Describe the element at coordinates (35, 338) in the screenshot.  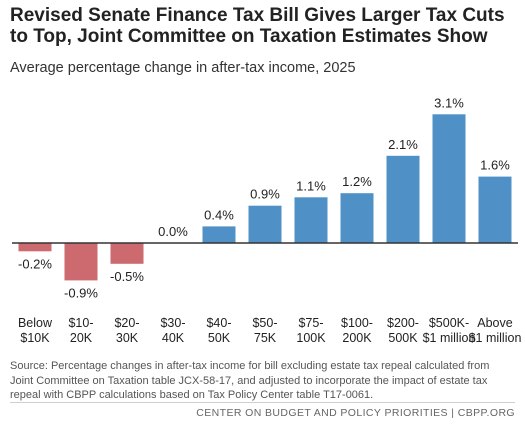
I see `x-tick-label-0-1: $10K` at that location.